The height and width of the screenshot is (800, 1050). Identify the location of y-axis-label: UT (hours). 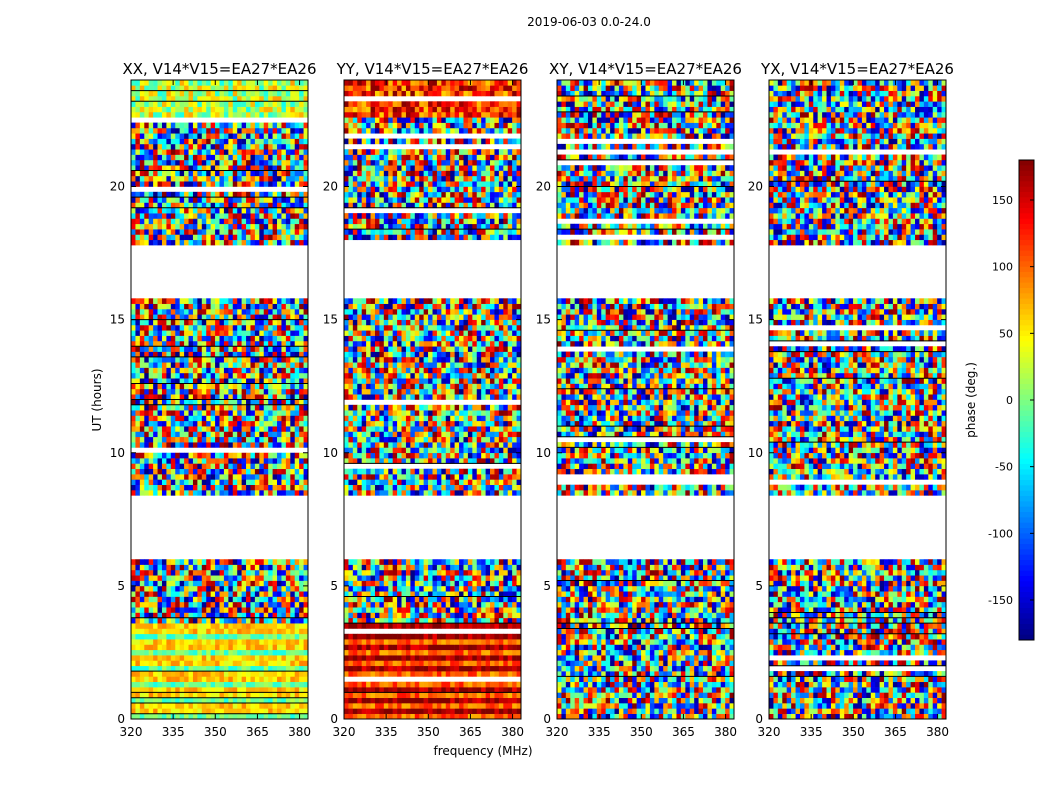
(97, 399).